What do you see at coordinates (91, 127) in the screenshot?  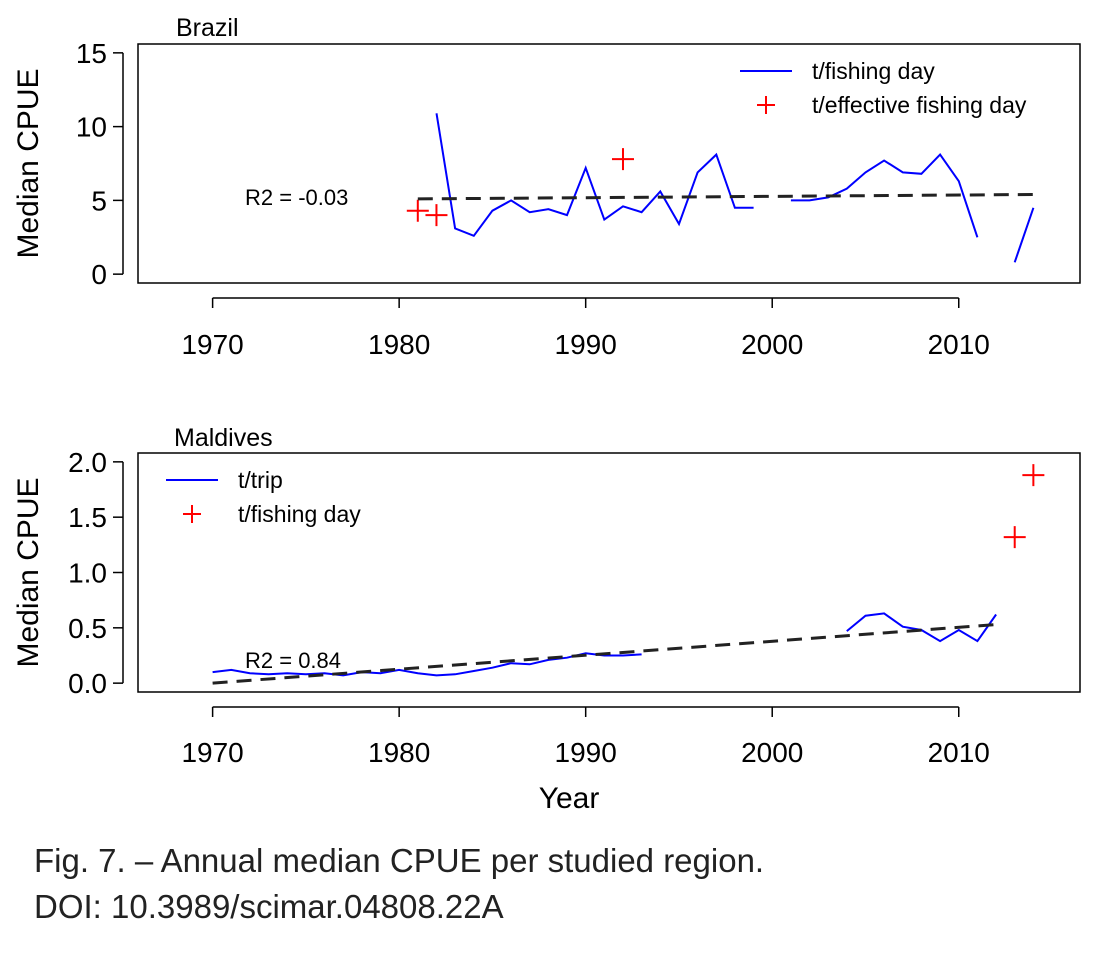 I see `brazil-y-tick-label: 10` at bounding box center [91, 127].